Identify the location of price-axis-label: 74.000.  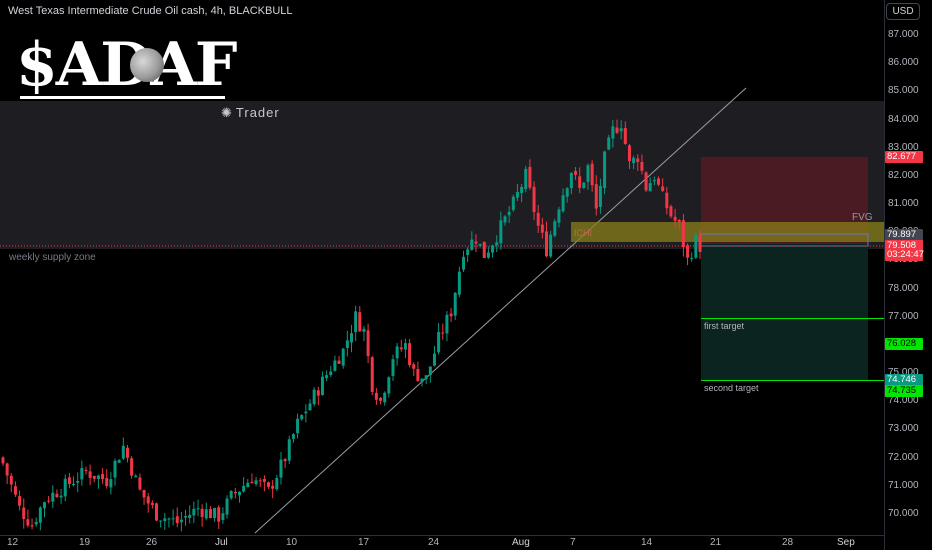
(903, 401).